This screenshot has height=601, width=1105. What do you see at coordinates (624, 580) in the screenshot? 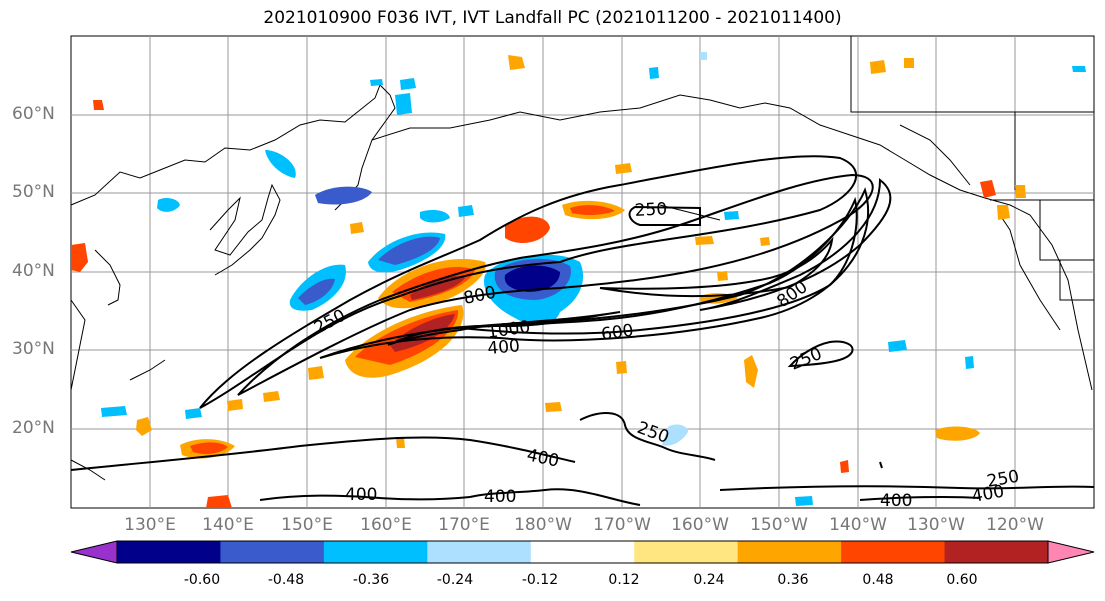
I see `colorbar-tick-label: 0.12` at bounding box center [624, 580].